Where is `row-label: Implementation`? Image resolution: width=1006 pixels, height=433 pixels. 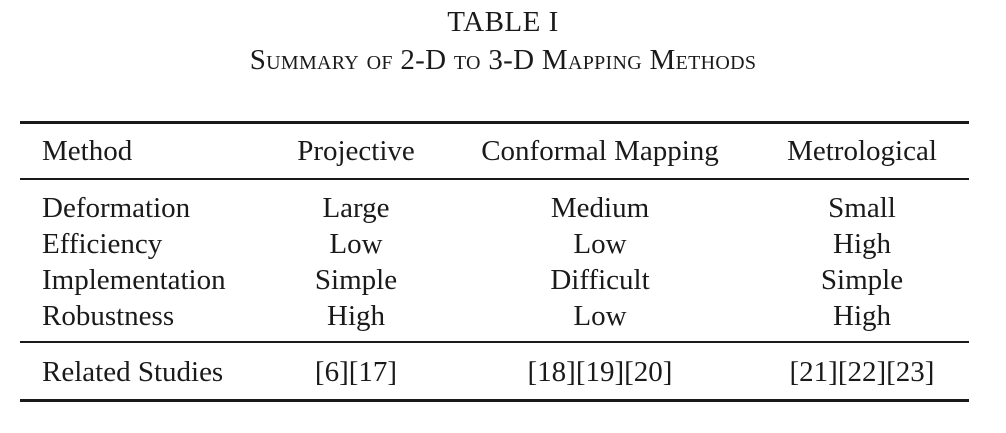 row-label: Implementation is located at coordinates (134, 280).